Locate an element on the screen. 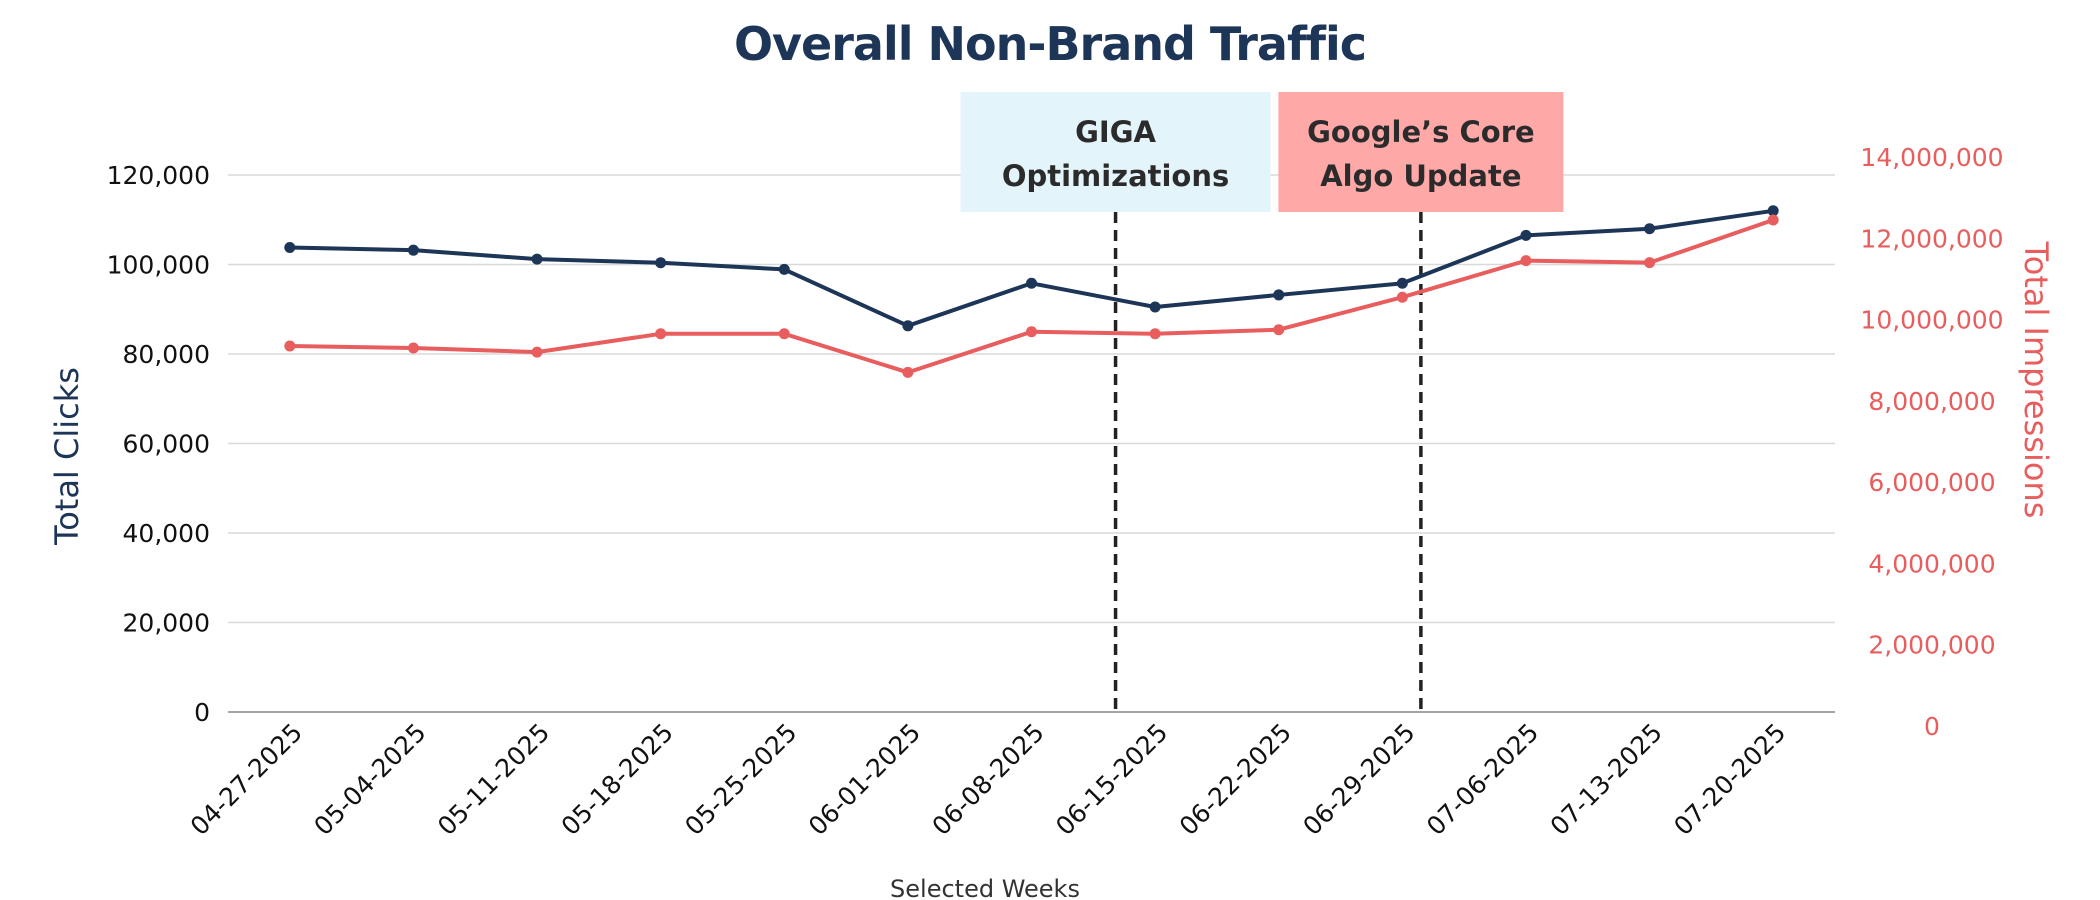 The image size is (2100, 900). y-right-tick-label: 14,000,000 is located at coordinates (1931, 157).